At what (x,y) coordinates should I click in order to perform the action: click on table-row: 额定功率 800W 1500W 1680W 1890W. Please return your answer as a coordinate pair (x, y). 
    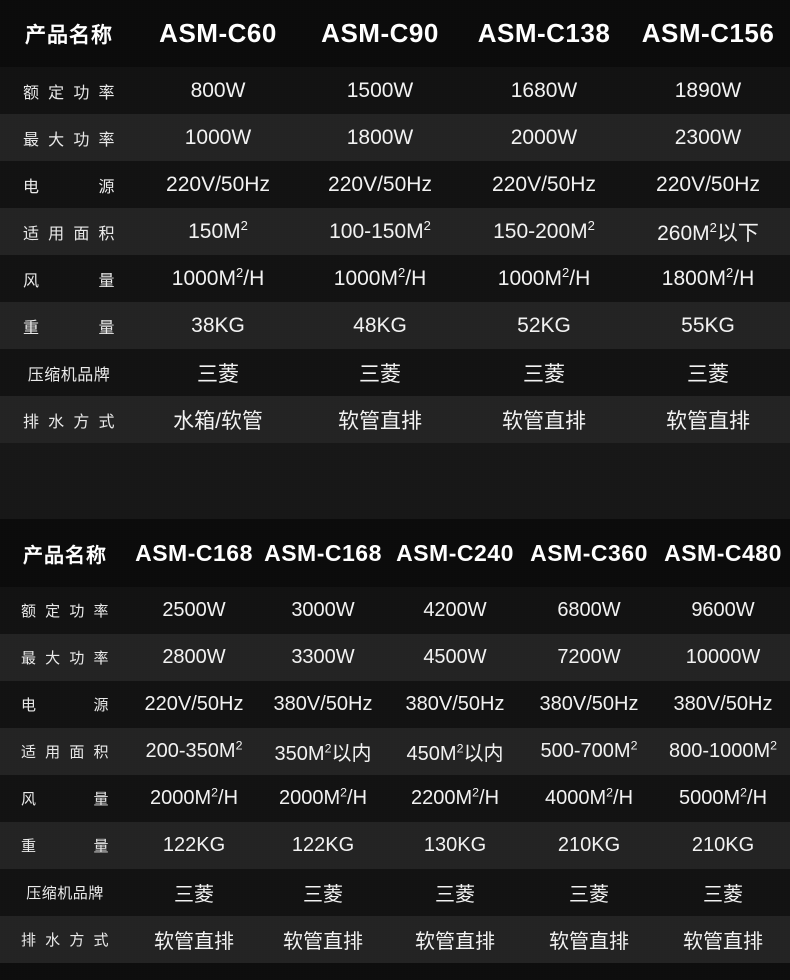
    Looking at the image, I should click on (395, 90).